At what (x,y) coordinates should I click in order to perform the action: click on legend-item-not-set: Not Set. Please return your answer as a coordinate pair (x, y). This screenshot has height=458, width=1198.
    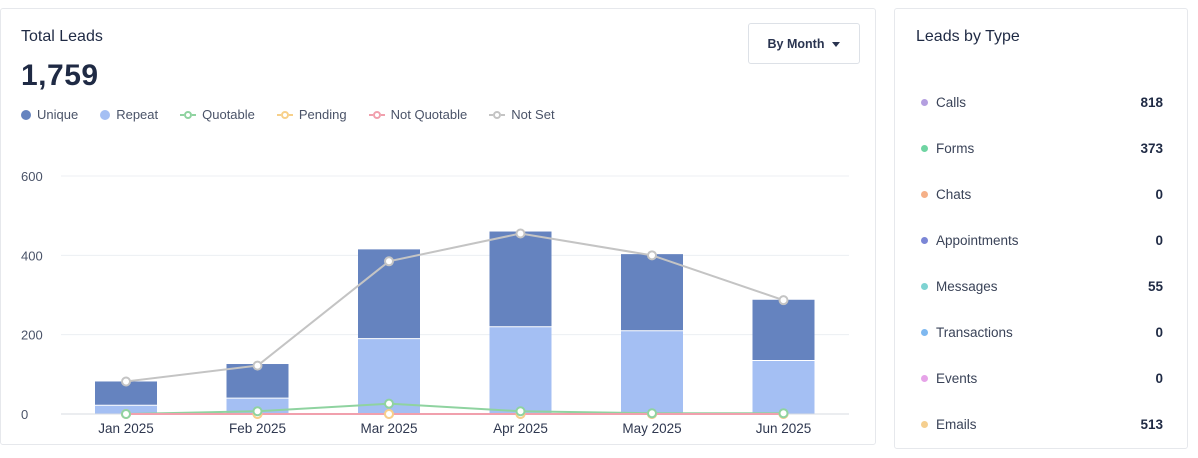
    Looking at the image, I should click on (522, 114).